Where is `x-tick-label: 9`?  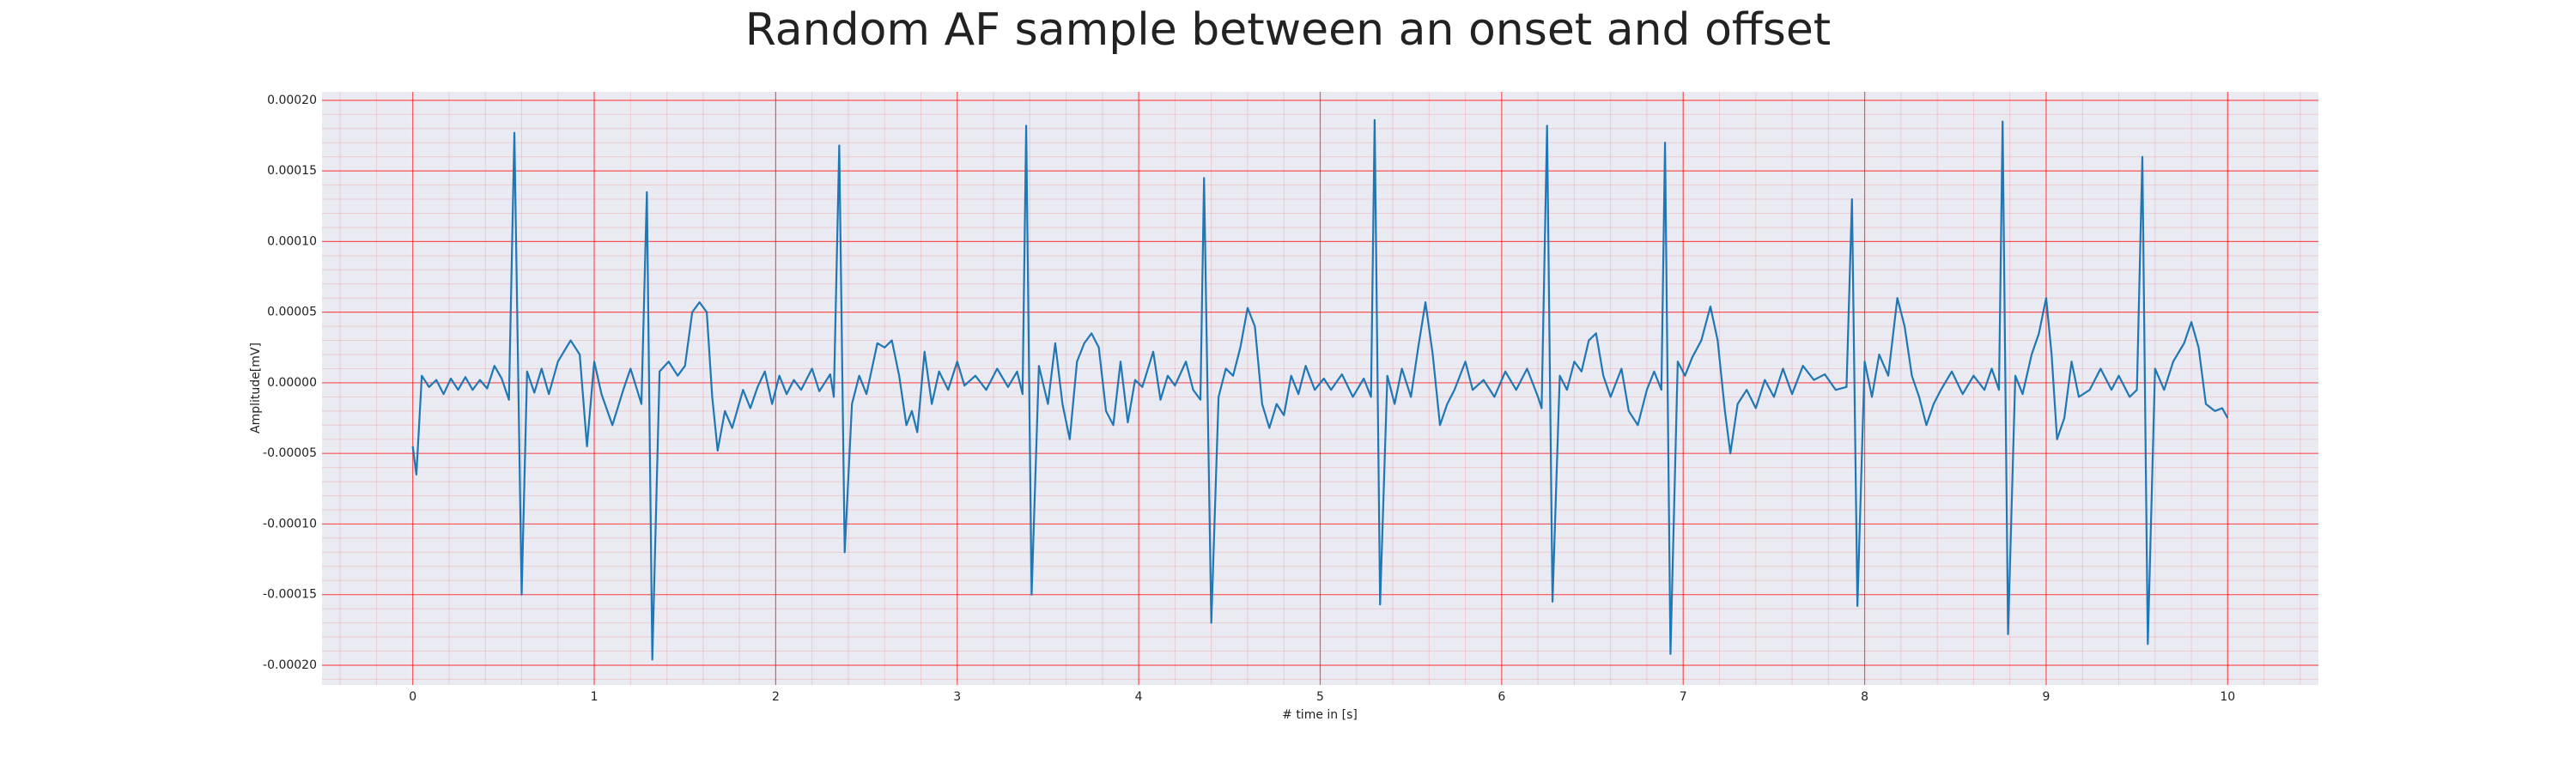 x-tick-label: 9 is located at coordinates (2046, 697).